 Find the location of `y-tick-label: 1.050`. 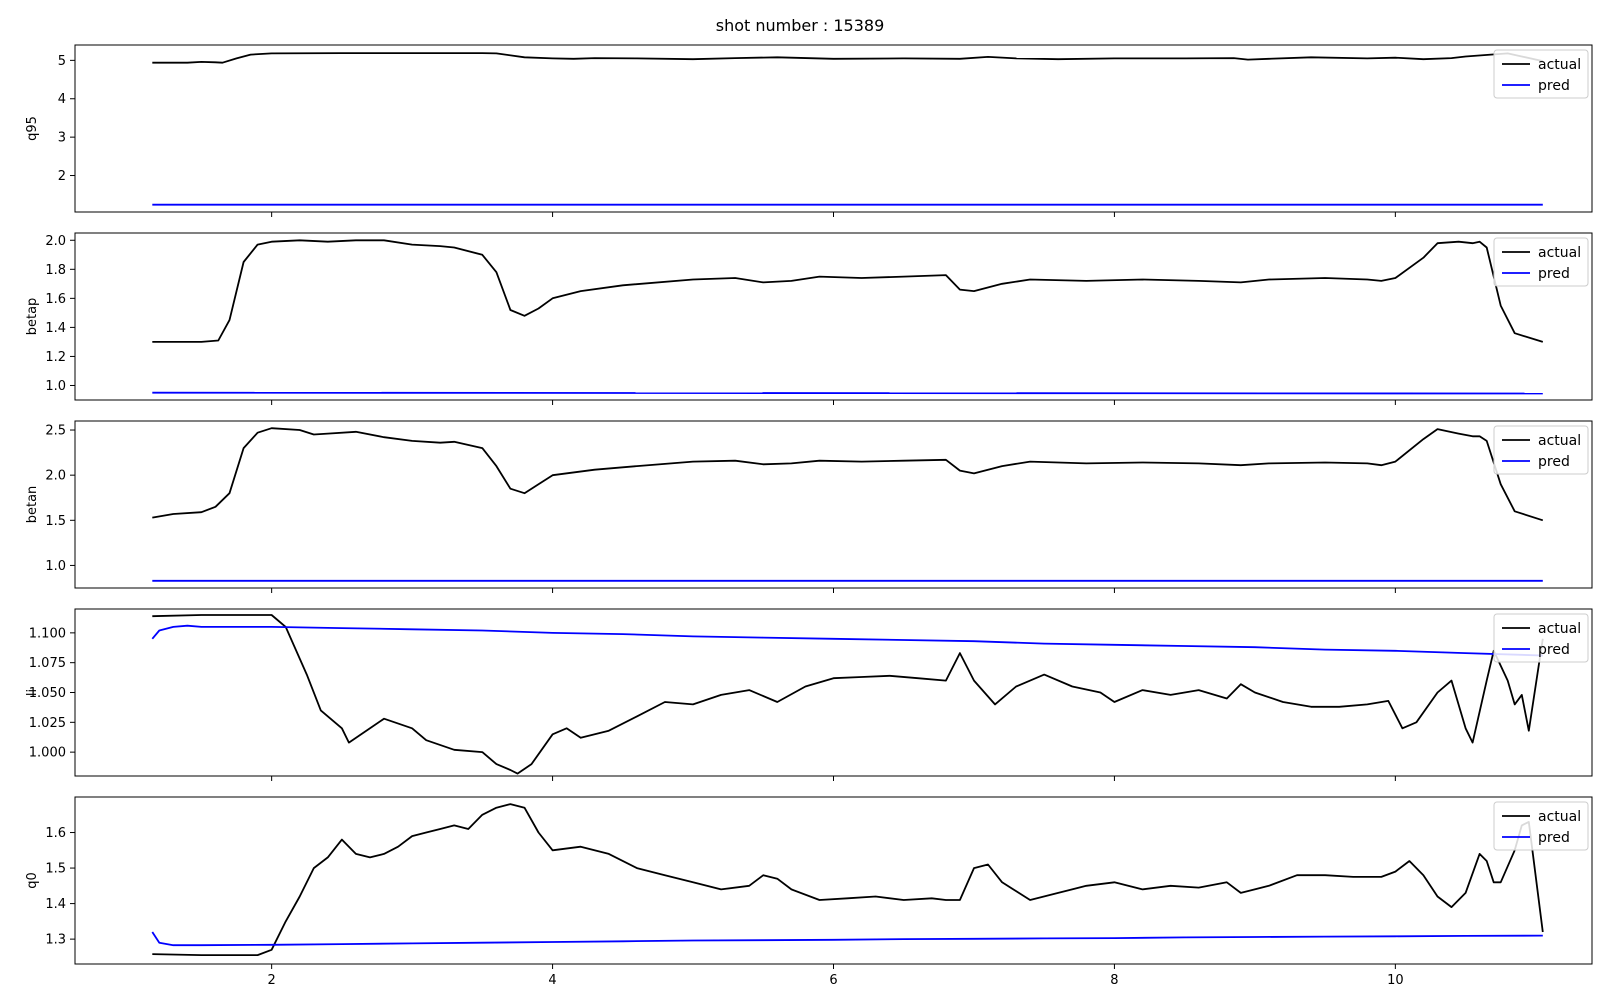

y-tick-label: 1.050 is located at coordinates (47, 693).